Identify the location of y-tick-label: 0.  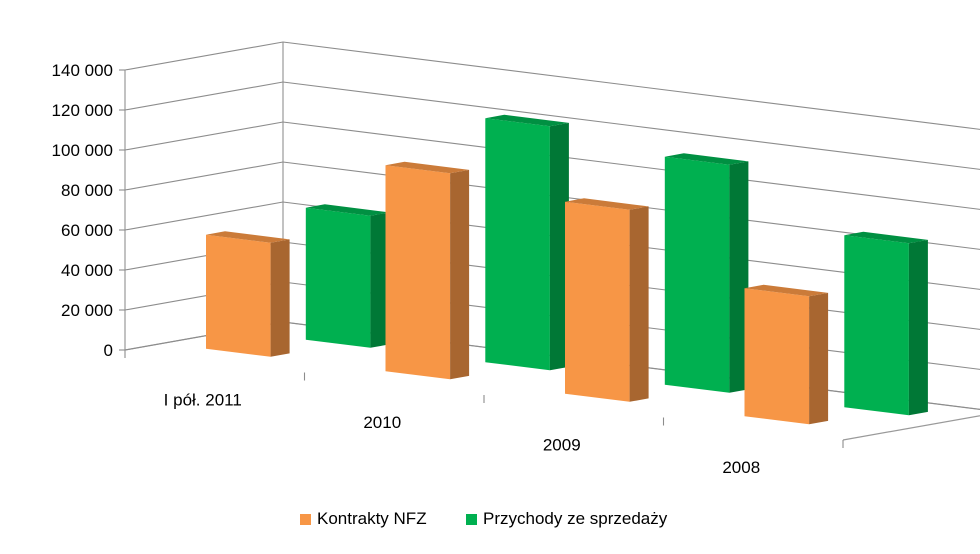
(108, 350).